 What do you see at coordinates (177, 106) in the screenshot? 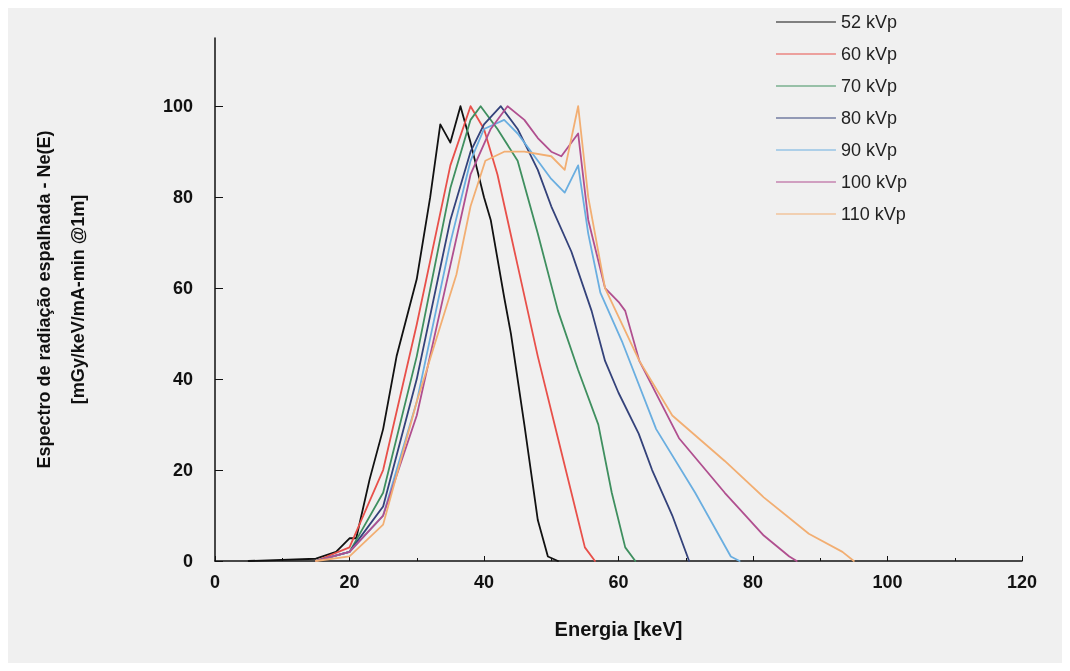
I see `y-tick-label: 100` at bounding box center [177, 106].